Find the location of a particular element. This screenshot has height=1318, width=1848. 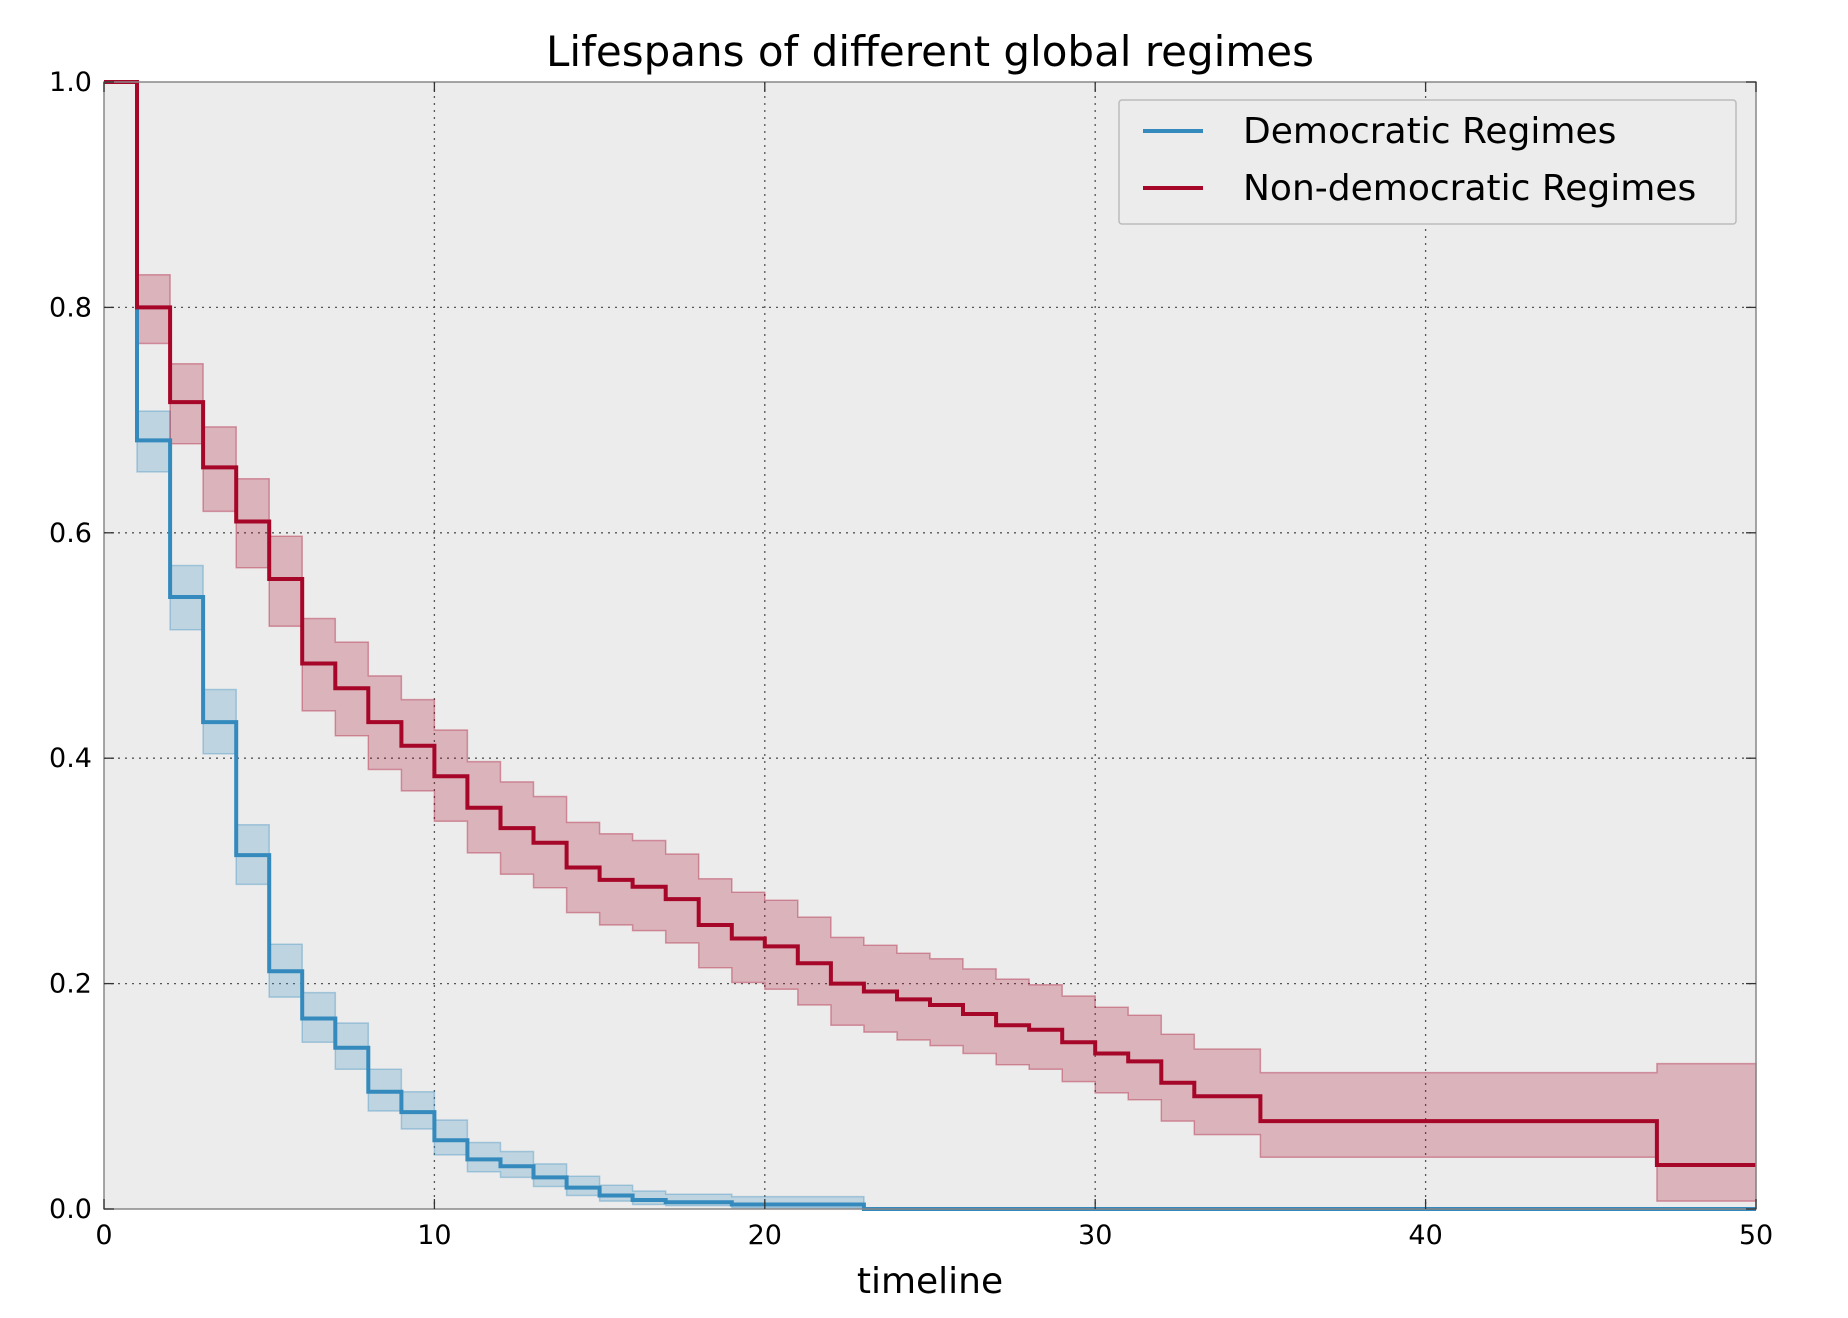

y-tick-label: 1.0 is located at coordinates (70, 82).